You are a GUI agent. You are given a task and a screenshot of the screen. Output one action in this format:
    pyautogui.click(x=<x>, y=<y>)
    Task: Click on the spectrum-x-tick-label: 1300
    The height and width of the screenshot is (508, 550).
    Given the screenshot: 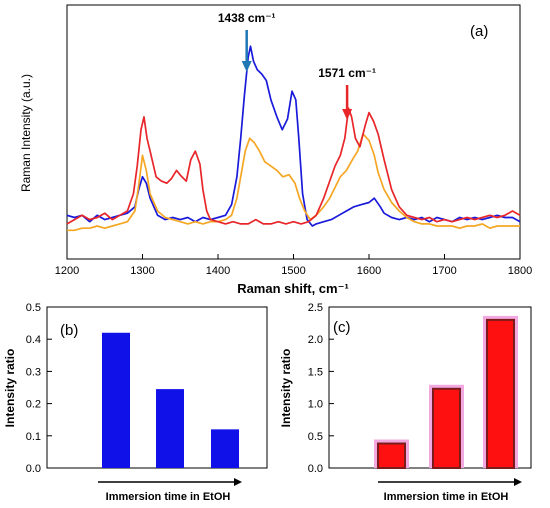 What is the action you would take?
    pyautogui.click(x=142, y=271)
    